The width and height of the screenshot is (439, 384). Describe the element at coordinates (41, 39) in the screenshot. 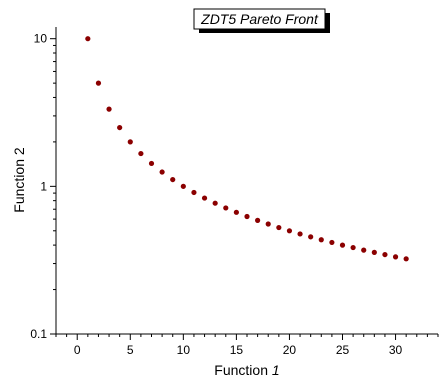

I see `y-tick-label: 10` at that location.